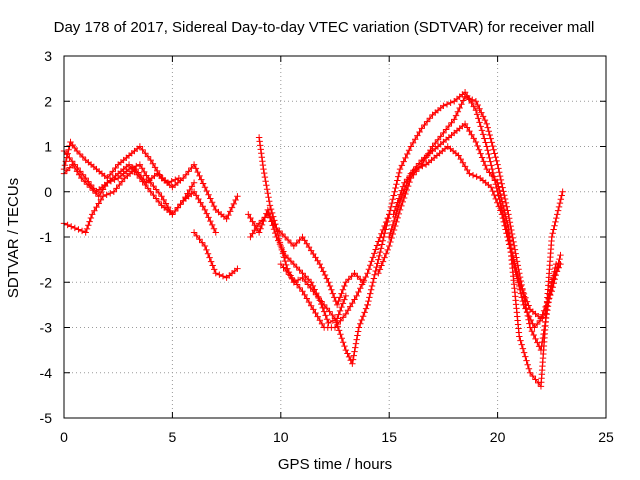  What do you see at coordinates (46, 282) in the screenshot?
I see `y-tick-label: -2` at bounding box center [46, 282].